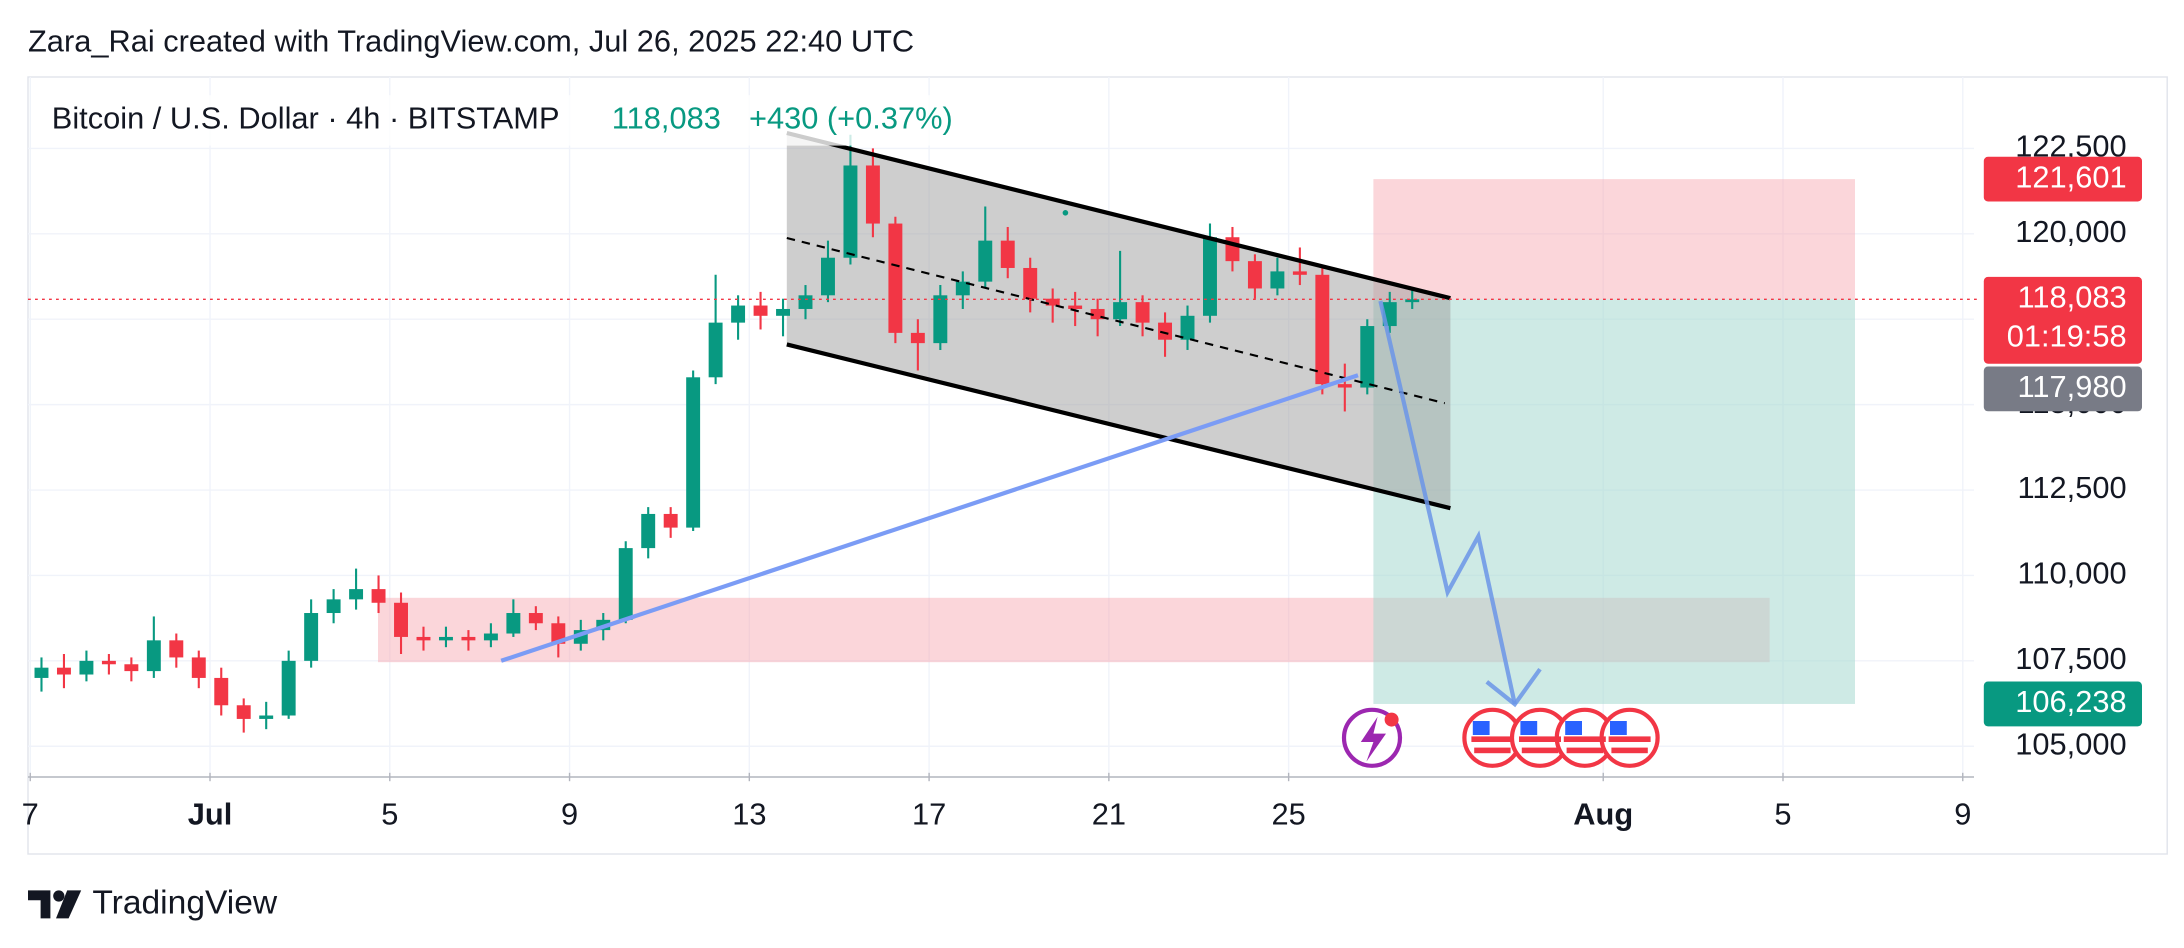 The height and width of the screenshot is (948, 2184). What do you see at coordinates (1118, 426) in the screenshot?
I see `channel-bottom` at bounding box center [1118, 426].